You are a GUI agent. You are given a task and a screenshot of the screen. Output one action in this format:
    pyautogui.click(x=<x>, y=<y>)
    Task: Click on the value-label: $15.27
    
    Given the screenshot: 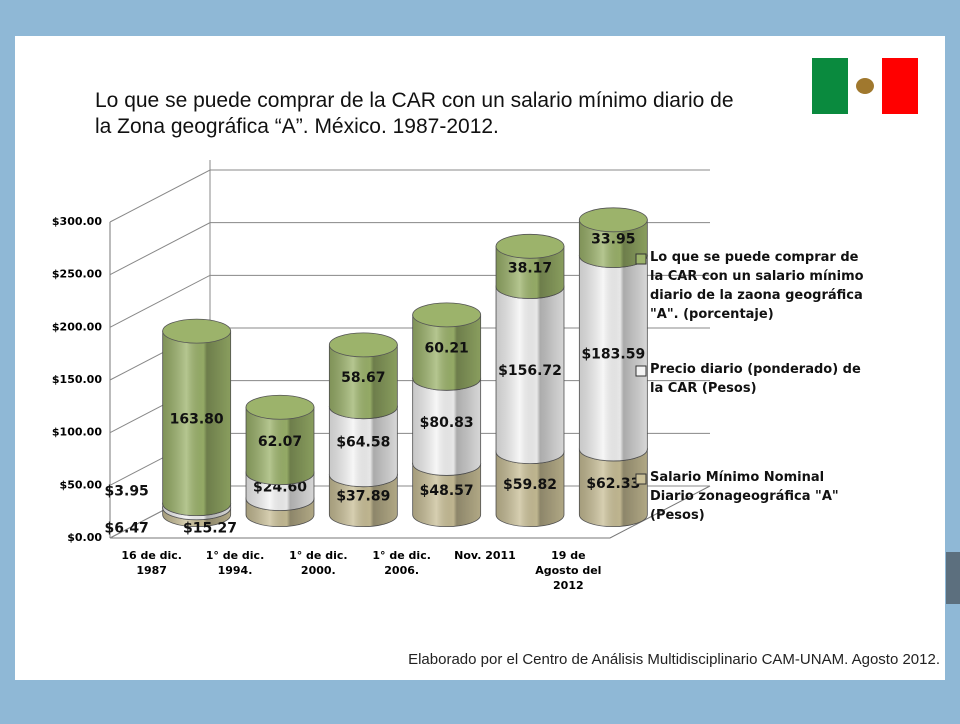 What is the action you would take?
    pyautogui.click(x=210, y=529)
    